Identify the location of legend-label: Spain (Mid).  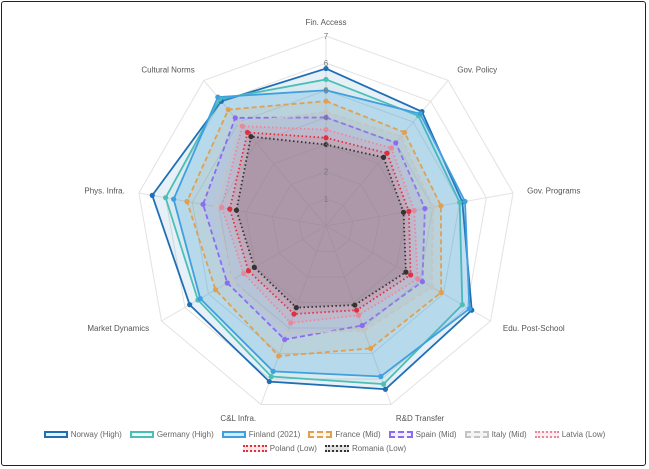
(436, 434).